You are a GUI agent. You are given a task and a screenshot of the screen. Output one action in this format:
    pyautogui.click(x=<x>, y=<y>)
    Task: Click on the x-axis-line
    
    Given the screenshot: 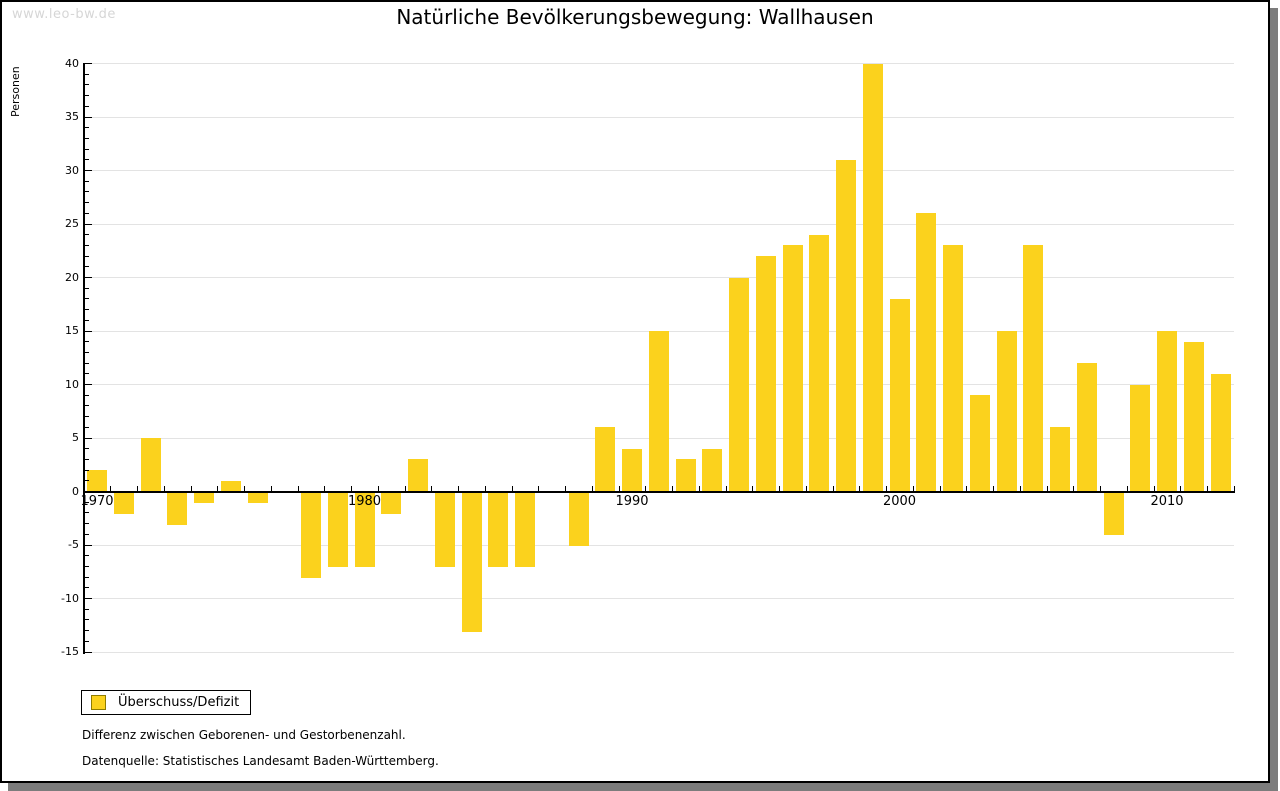 What is the action you would take?
    pyautogui.click(x=659, y=492)
    